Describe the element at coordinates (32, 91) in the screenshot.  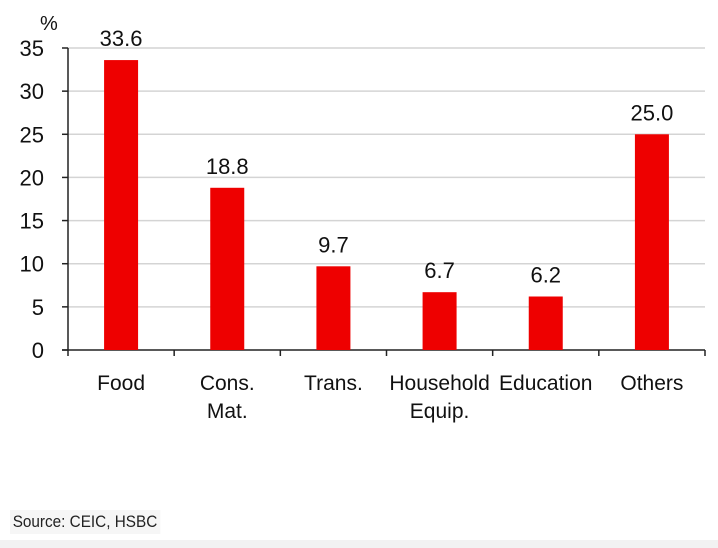
I see `y-tick-label: 30` at that location.